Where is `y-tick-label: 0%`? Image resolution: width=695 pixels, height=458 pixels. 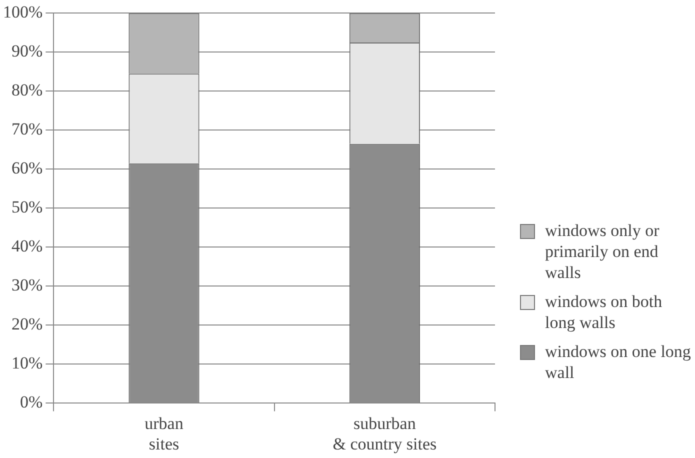
y-tick-label: 0% is located at coordinates (31, 402).